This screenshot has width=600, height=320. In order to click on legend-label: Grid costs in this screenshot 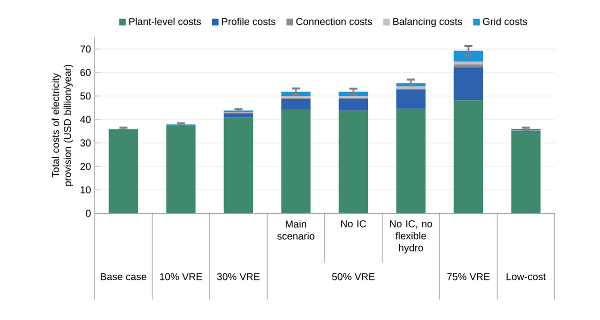, I will do `click(505, 22)`.